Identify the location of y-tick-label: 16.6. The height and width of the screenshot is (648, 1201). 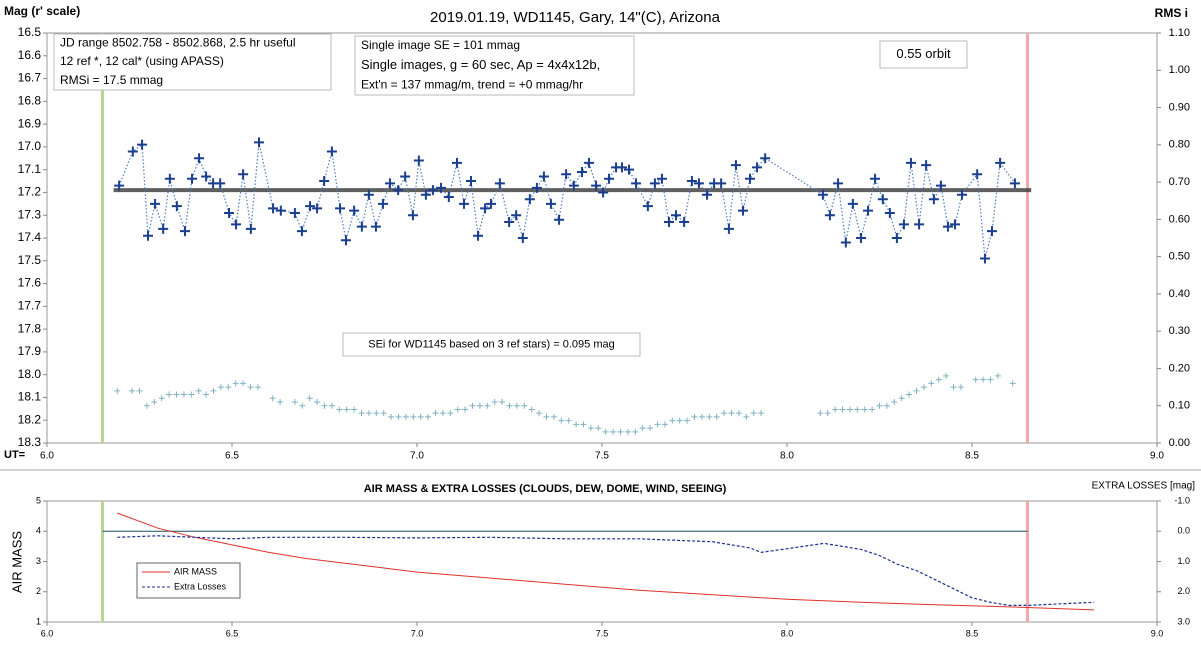
(30, 55).